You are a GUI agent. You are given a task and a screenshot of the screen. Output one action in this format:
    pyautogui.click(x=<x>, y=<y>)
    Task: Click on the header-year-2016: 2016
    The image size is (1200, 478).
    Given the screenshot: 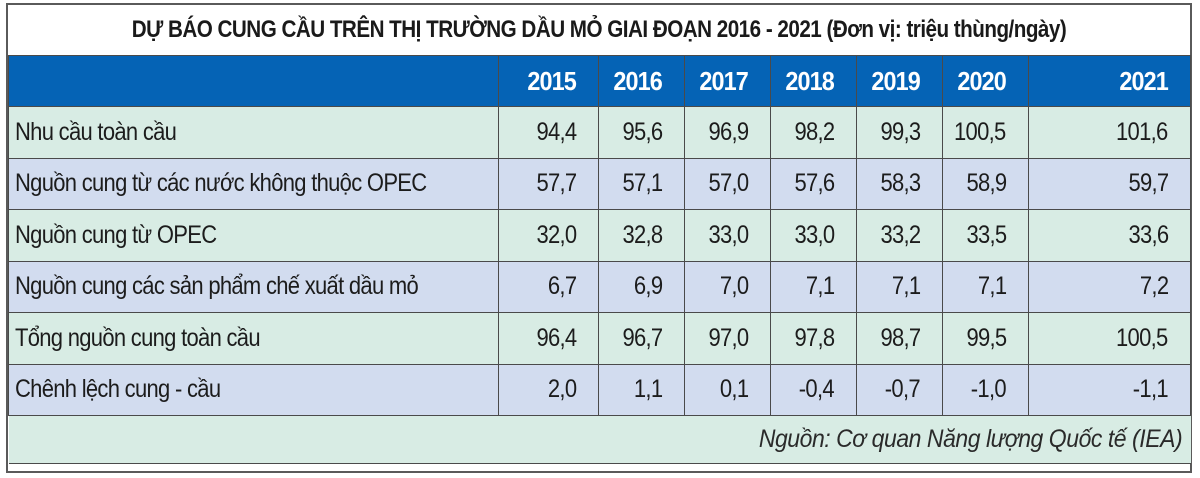 What is the action you would take?
    pyautogui.click(x=641, y=81)
    